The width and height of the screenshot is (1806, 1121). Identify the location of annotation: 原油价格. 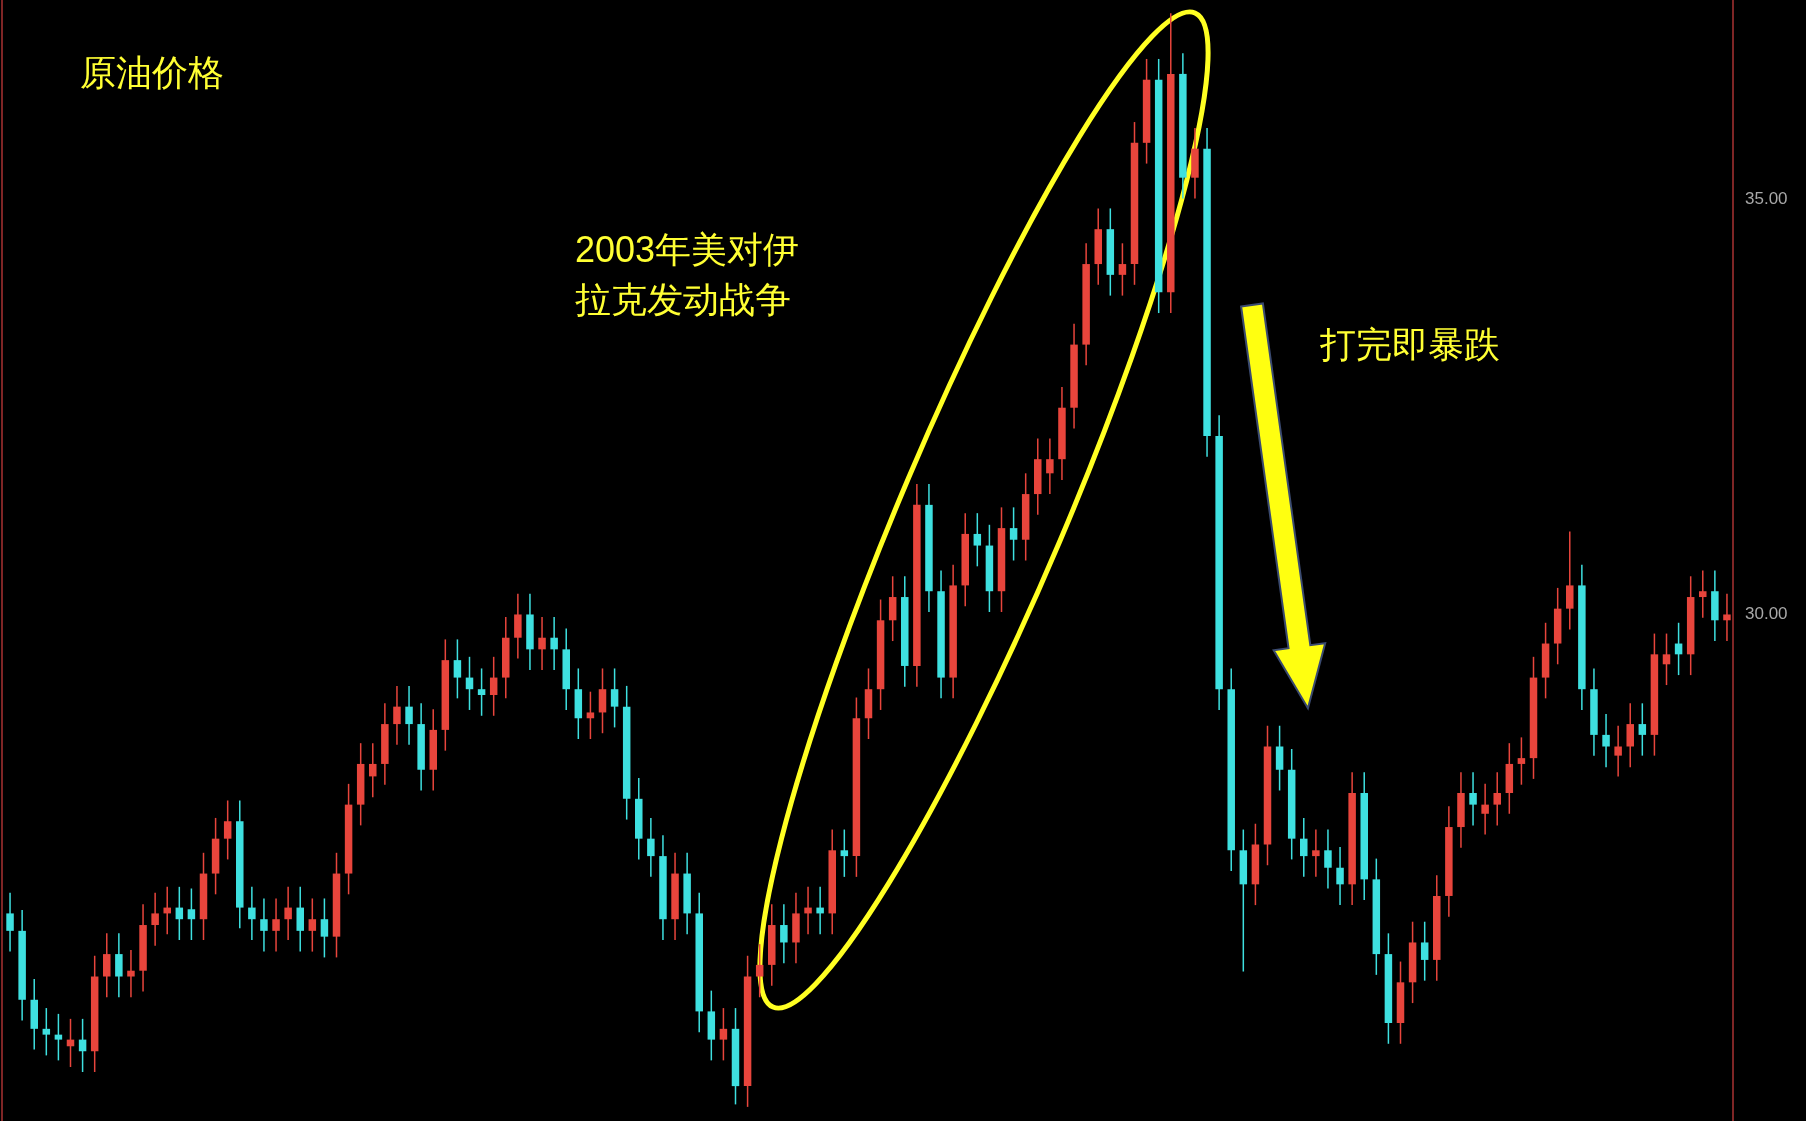
(152, 73).